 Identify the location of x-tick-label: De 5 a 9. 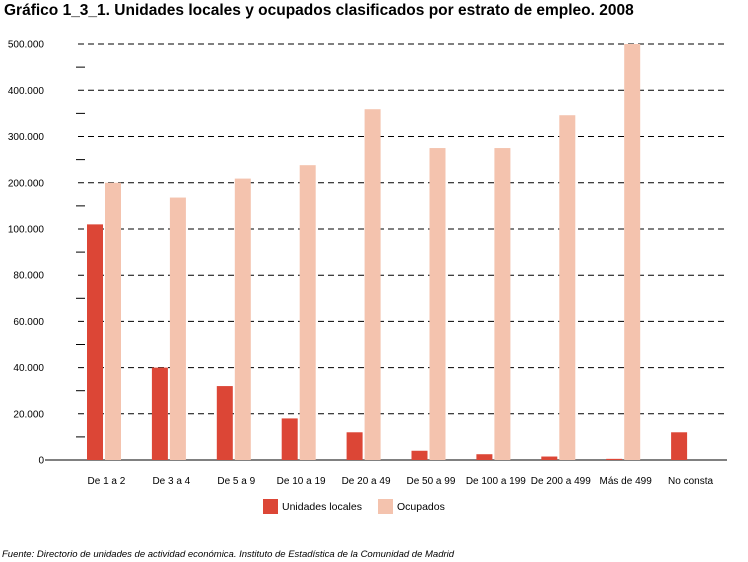
(236, 481).